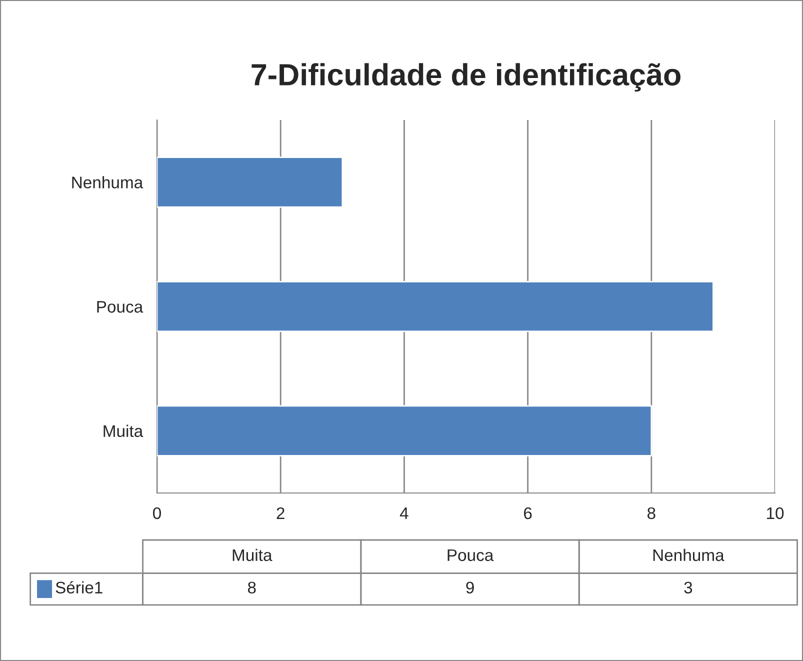  What do you see at coordinates (688, 588) in the screenshot?
I see `text: 3` at bounding box center [688, 588].